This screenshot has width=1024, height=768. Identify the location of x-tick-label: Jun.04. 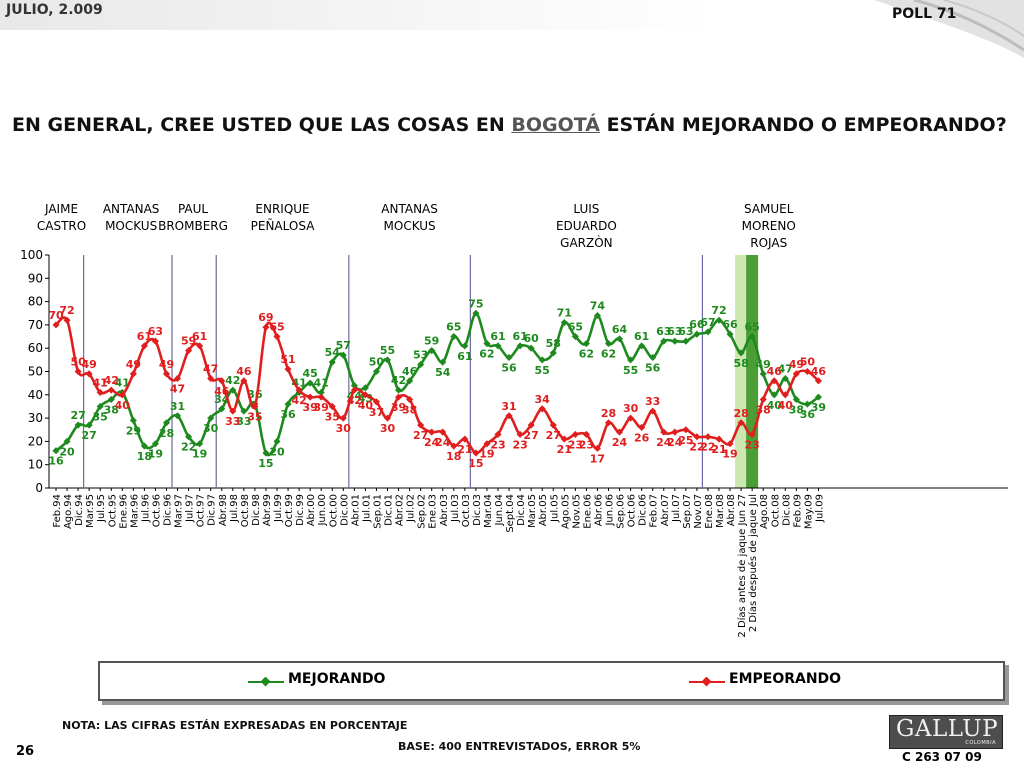
(499, 510).